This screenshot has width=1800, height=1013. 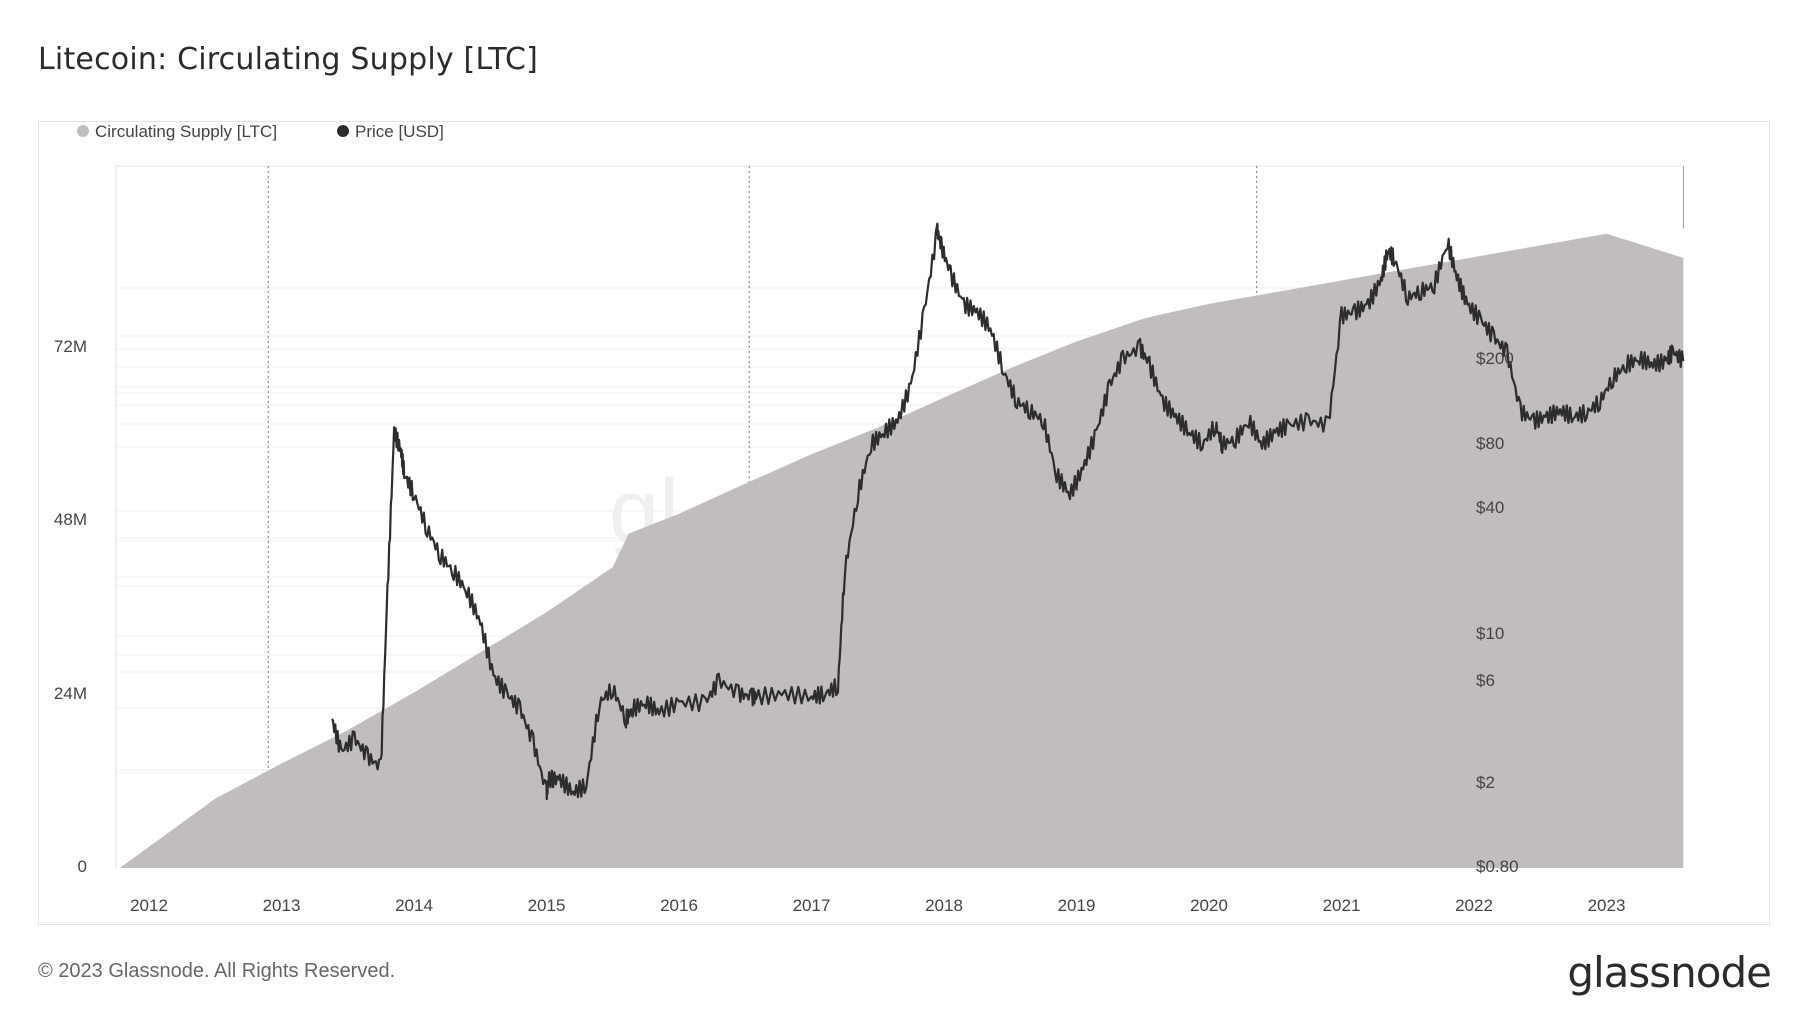 What do you see at coordinates (1077, 905) in the screenshot?
I see `x-tick-label: 2019` at bounding box center [1077, 905].